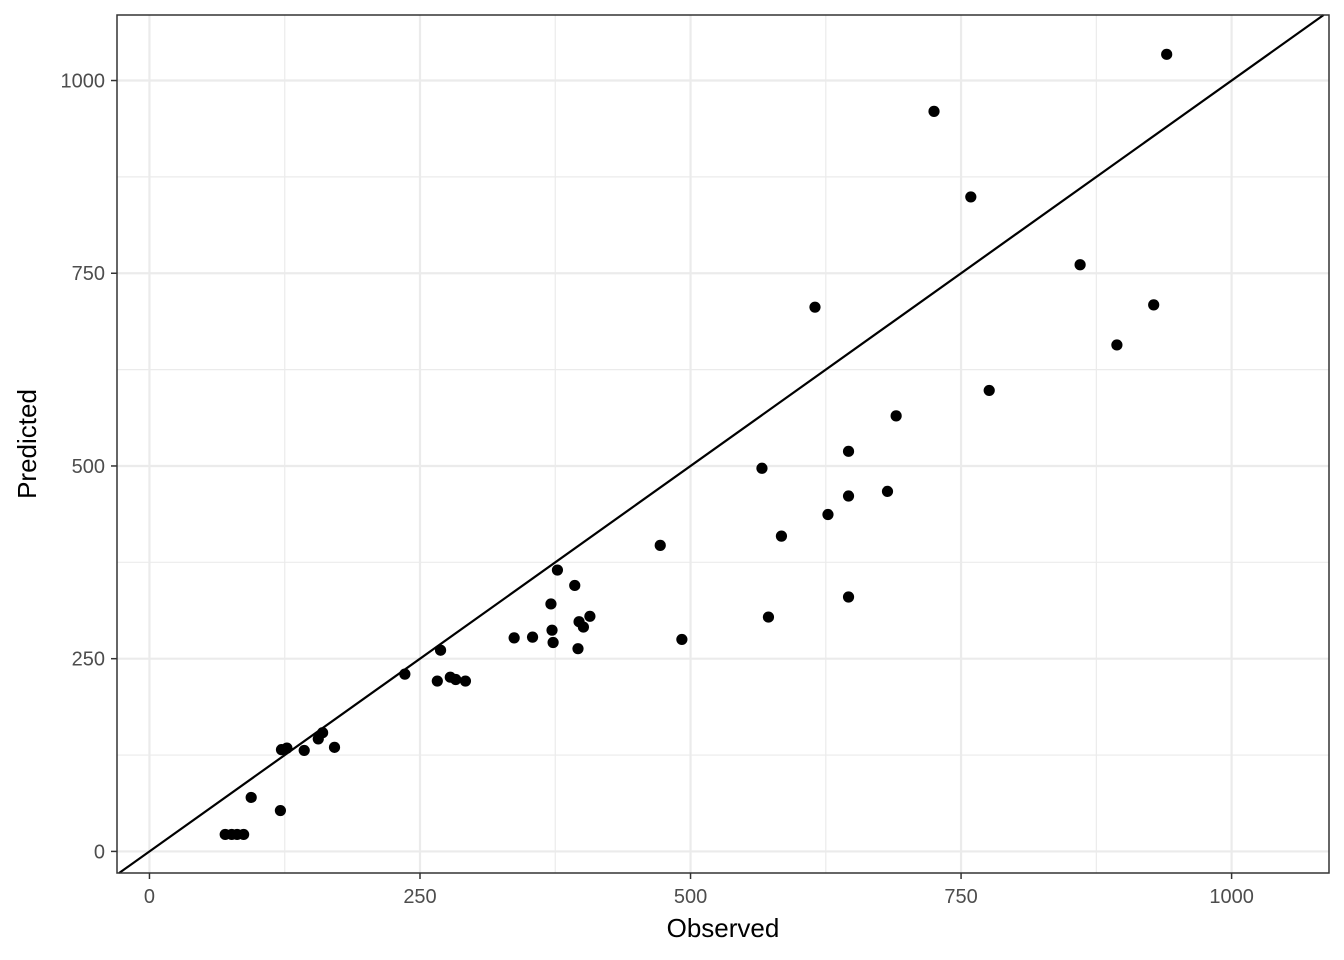  Describe the element at coordinates (419, 897) in the screenshot. I see `x-tick-label: 250` at that location.